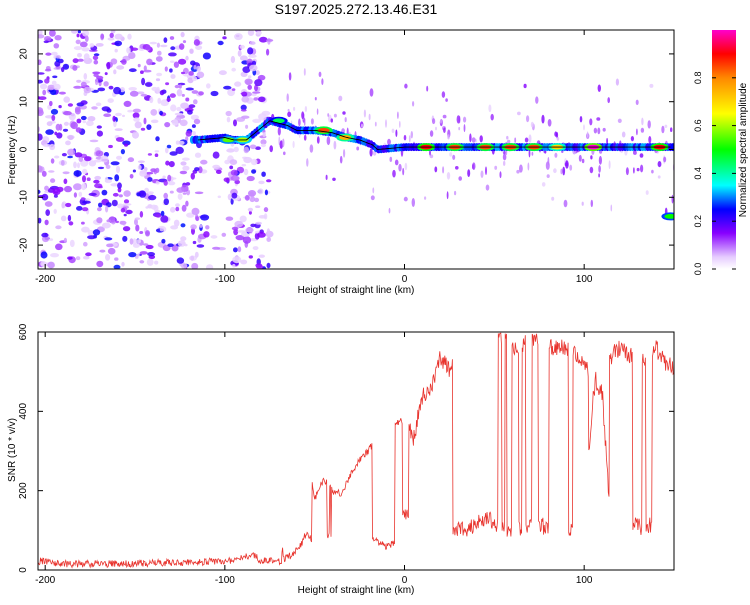 This screenshot has height=605, width=750. What do you see at coordinates (23, 570) in the screenshot?
I see `snr-y-tick-label: 0` at bounding box center [23, 570].